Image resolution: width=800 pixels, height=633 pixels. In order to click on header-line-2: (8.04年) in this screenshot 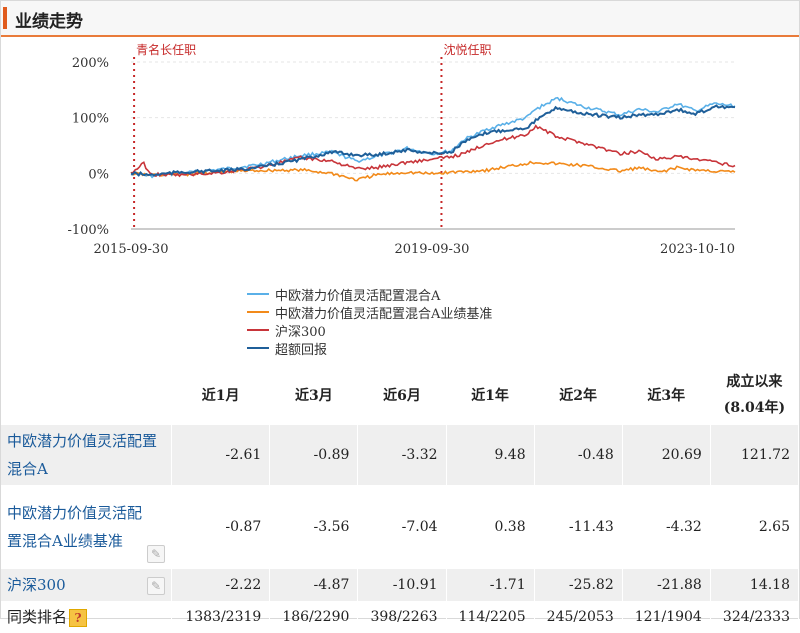, I will do `click(754, 408)`.